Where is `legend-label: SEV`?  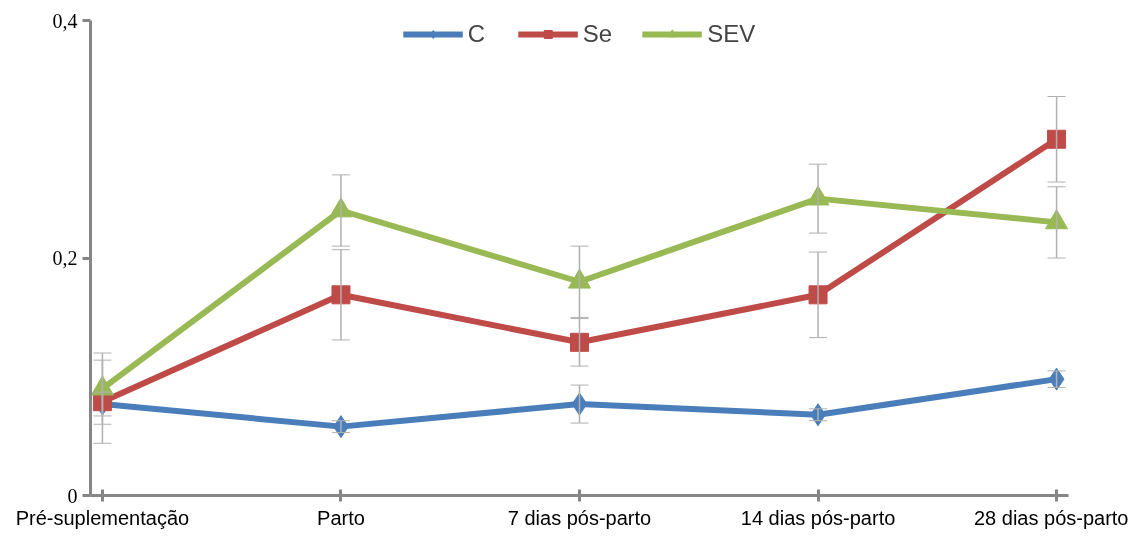 legend-label: SEV is located at coordinates (731, 34).